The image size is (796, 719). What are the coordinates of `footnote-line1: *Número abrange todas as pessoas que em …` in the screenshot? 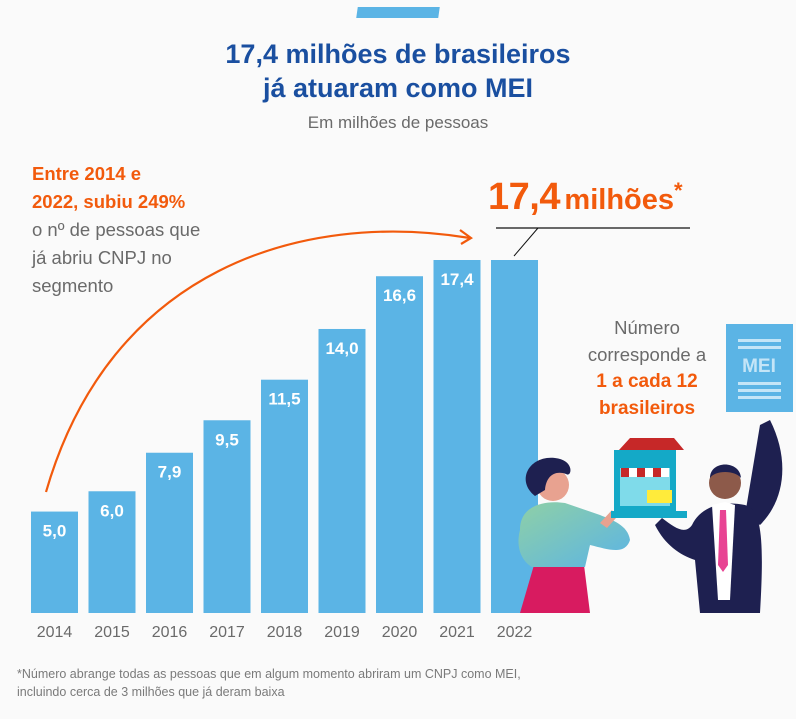 It's located at (269, 674).